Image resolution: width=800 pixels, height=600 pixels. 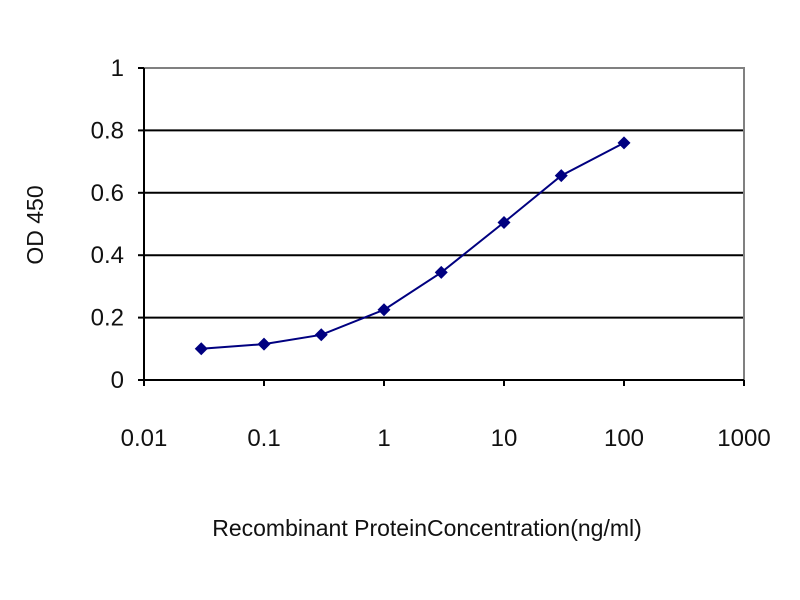 I want to click on y-tick-label: 0.6, so click(x=107, y=193).